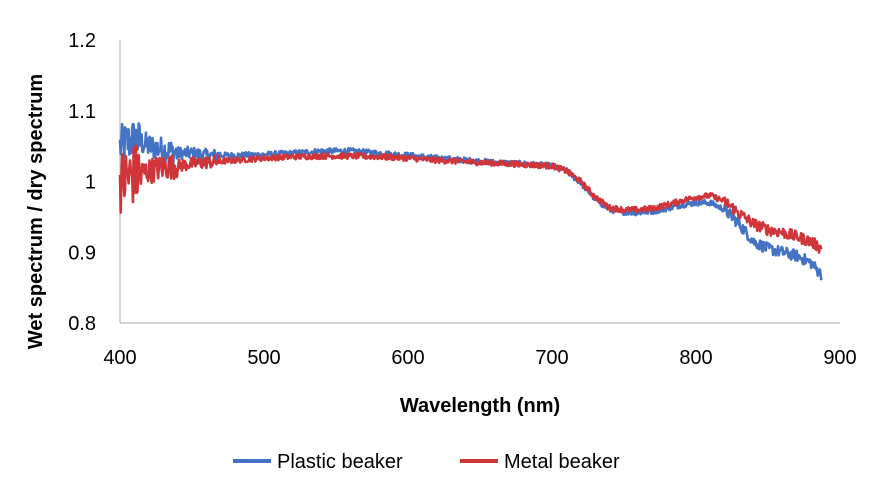  What do you see at coordinates (407, 358) in the screenshot?
I see `x-tick-label: 600` at bounding box center [407, 358].